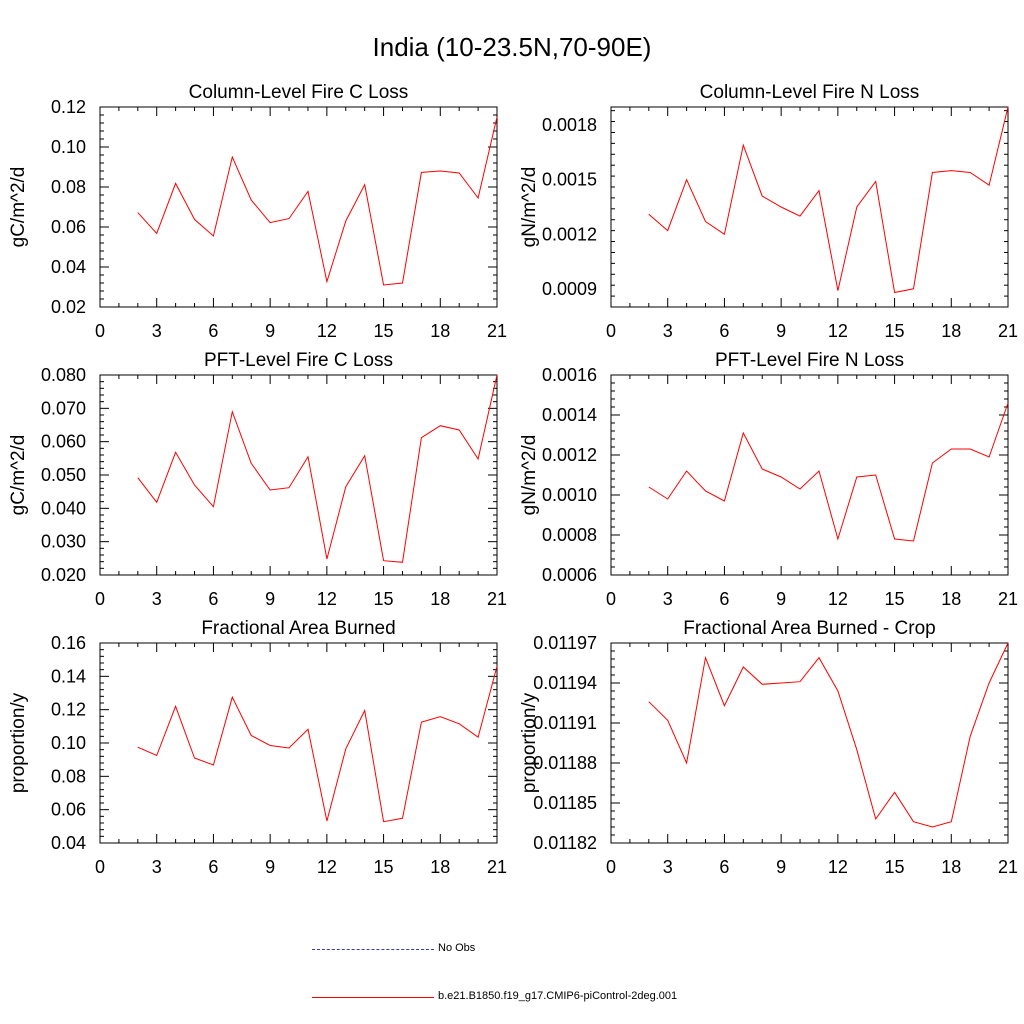 The image size is (1024, 1024). What do you see at coordinates (157, 331) in the screenshot?
I see `panel-1-xtick-label: 3` at bounding box center [157, 331].